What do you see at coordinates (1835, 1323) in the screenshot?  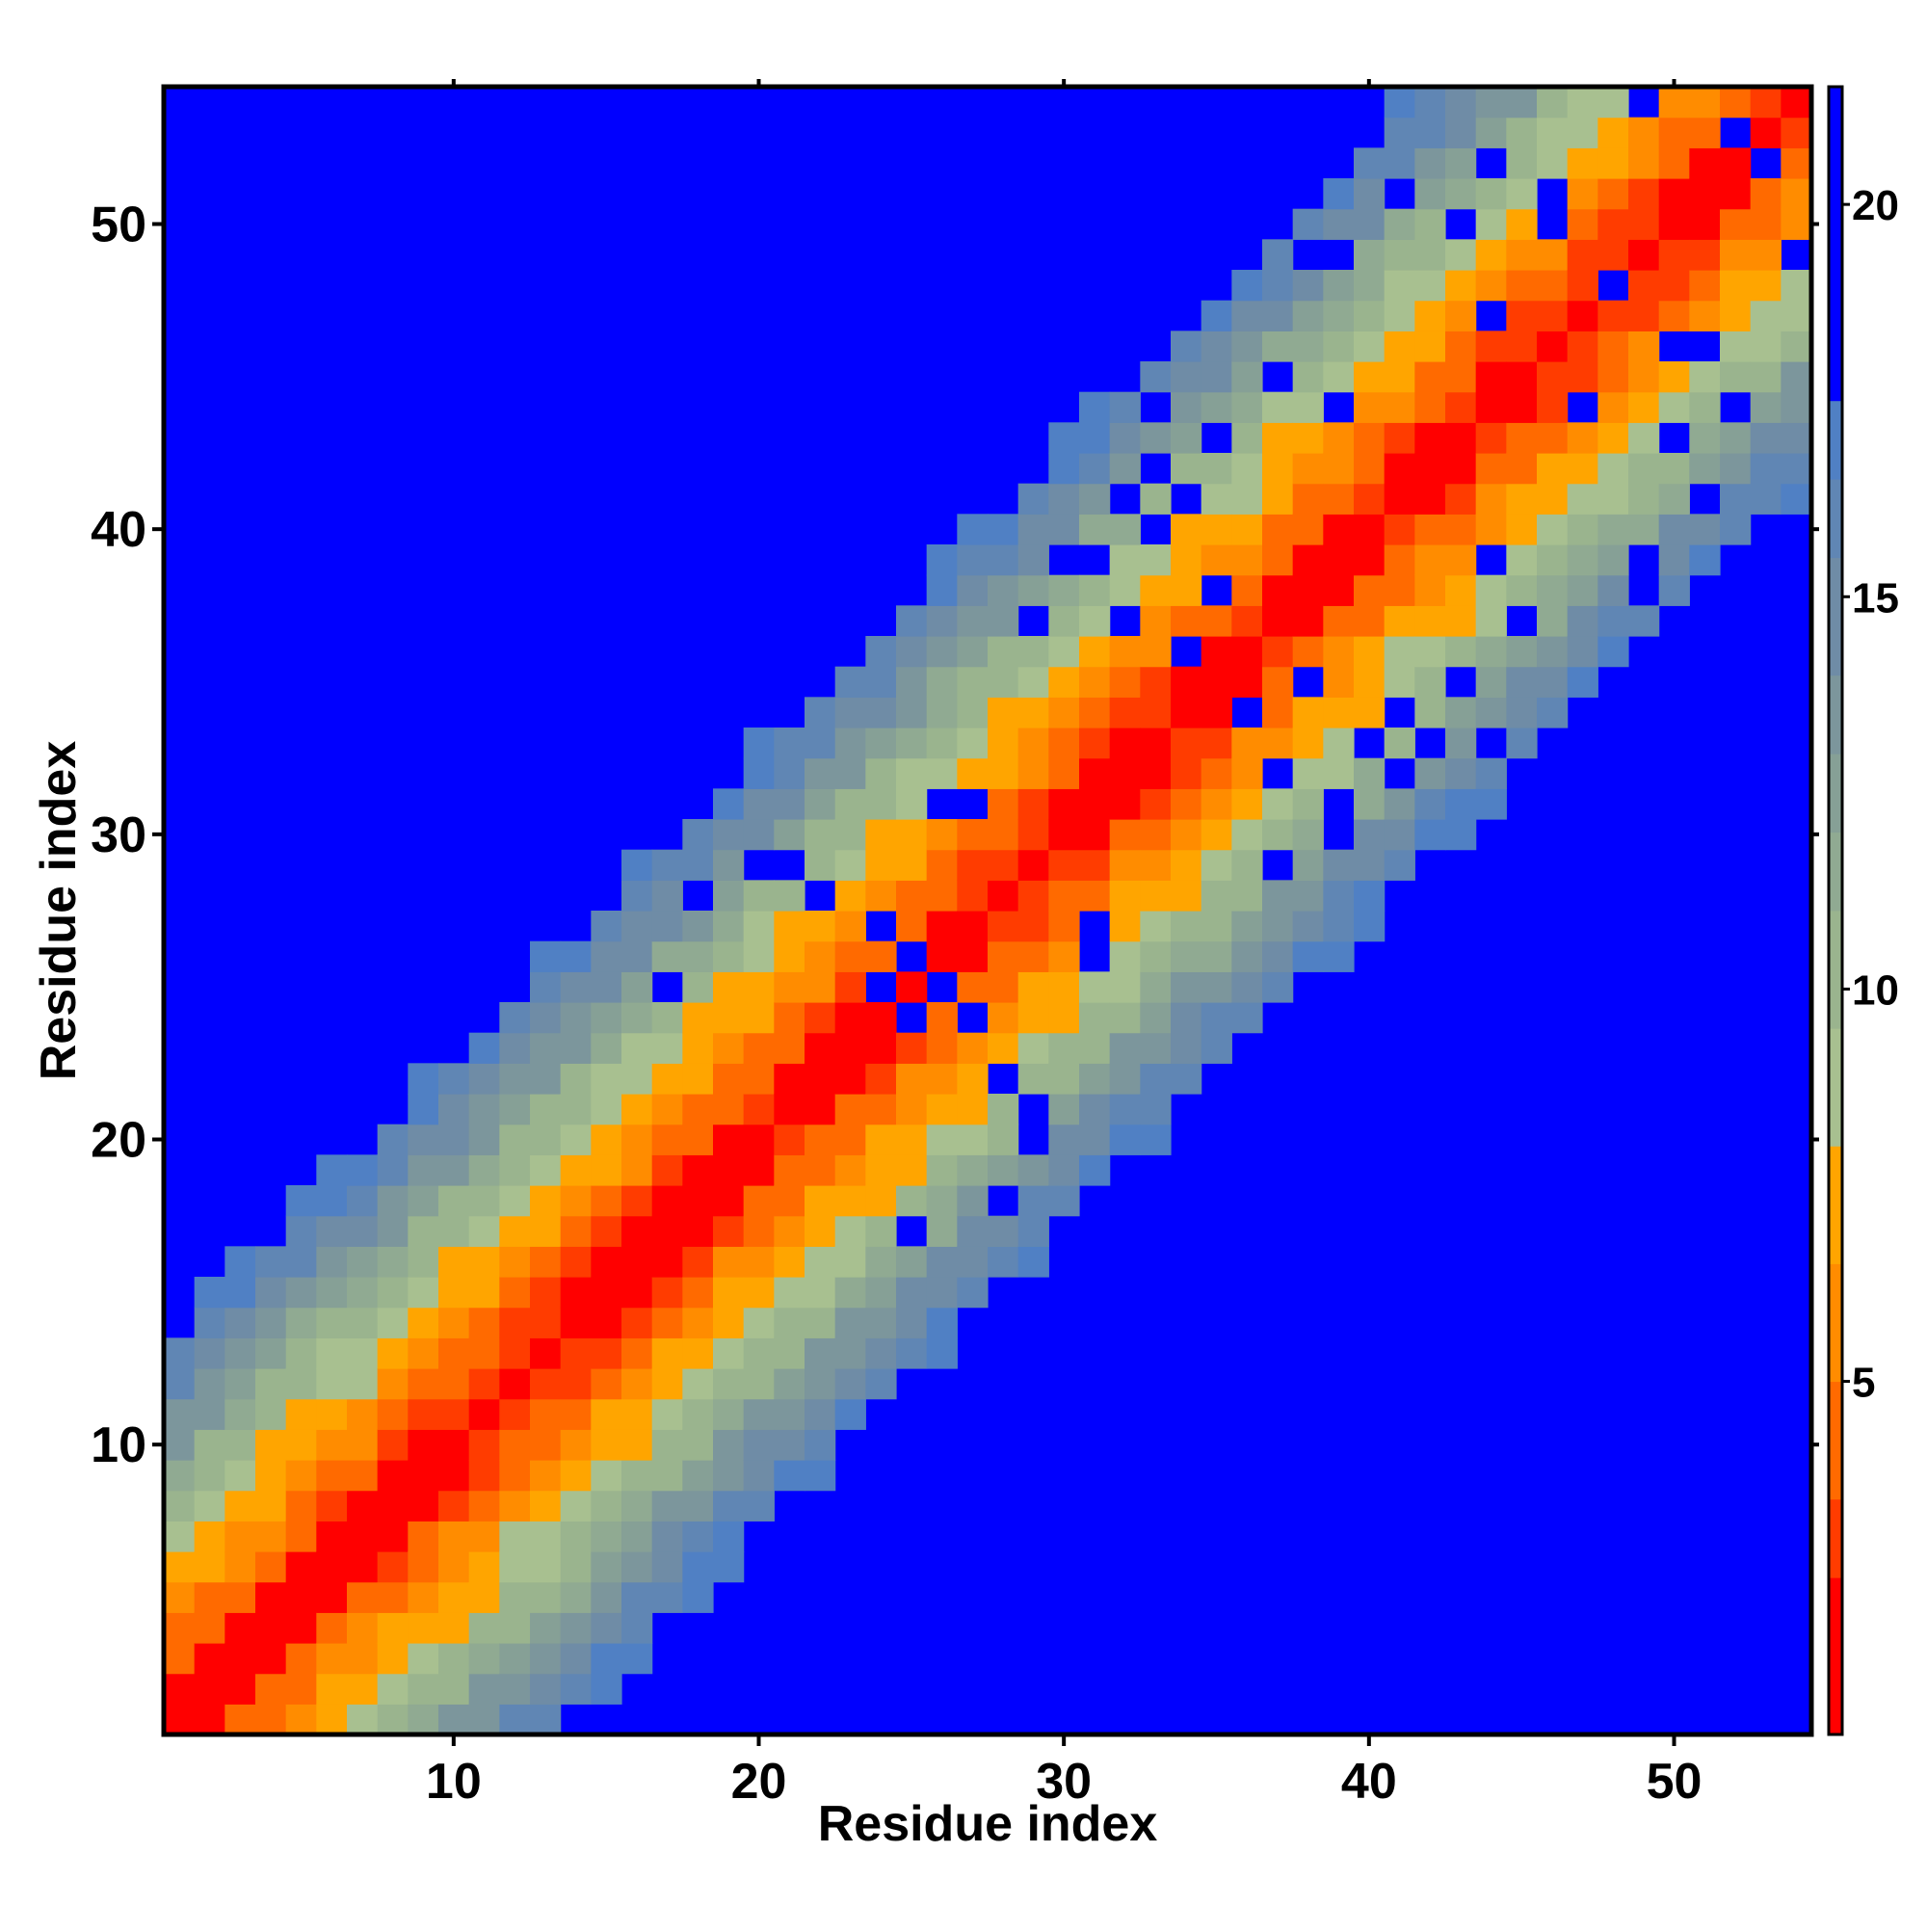 I see `colorbar-segment` at bounding box center [1835, 1323].